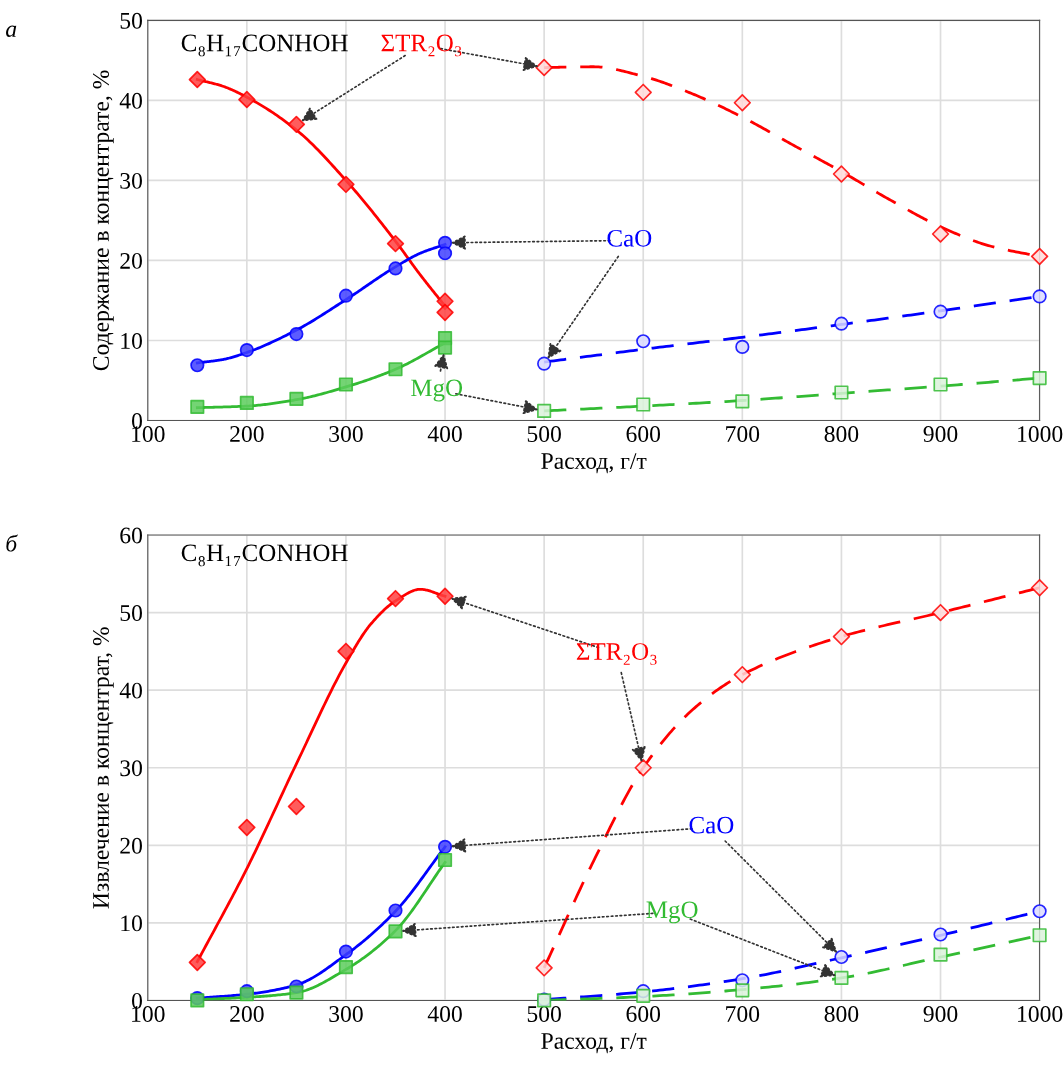 This screenshot has width=1063, height=1070. I want to click on text: а, so click(11, 31).